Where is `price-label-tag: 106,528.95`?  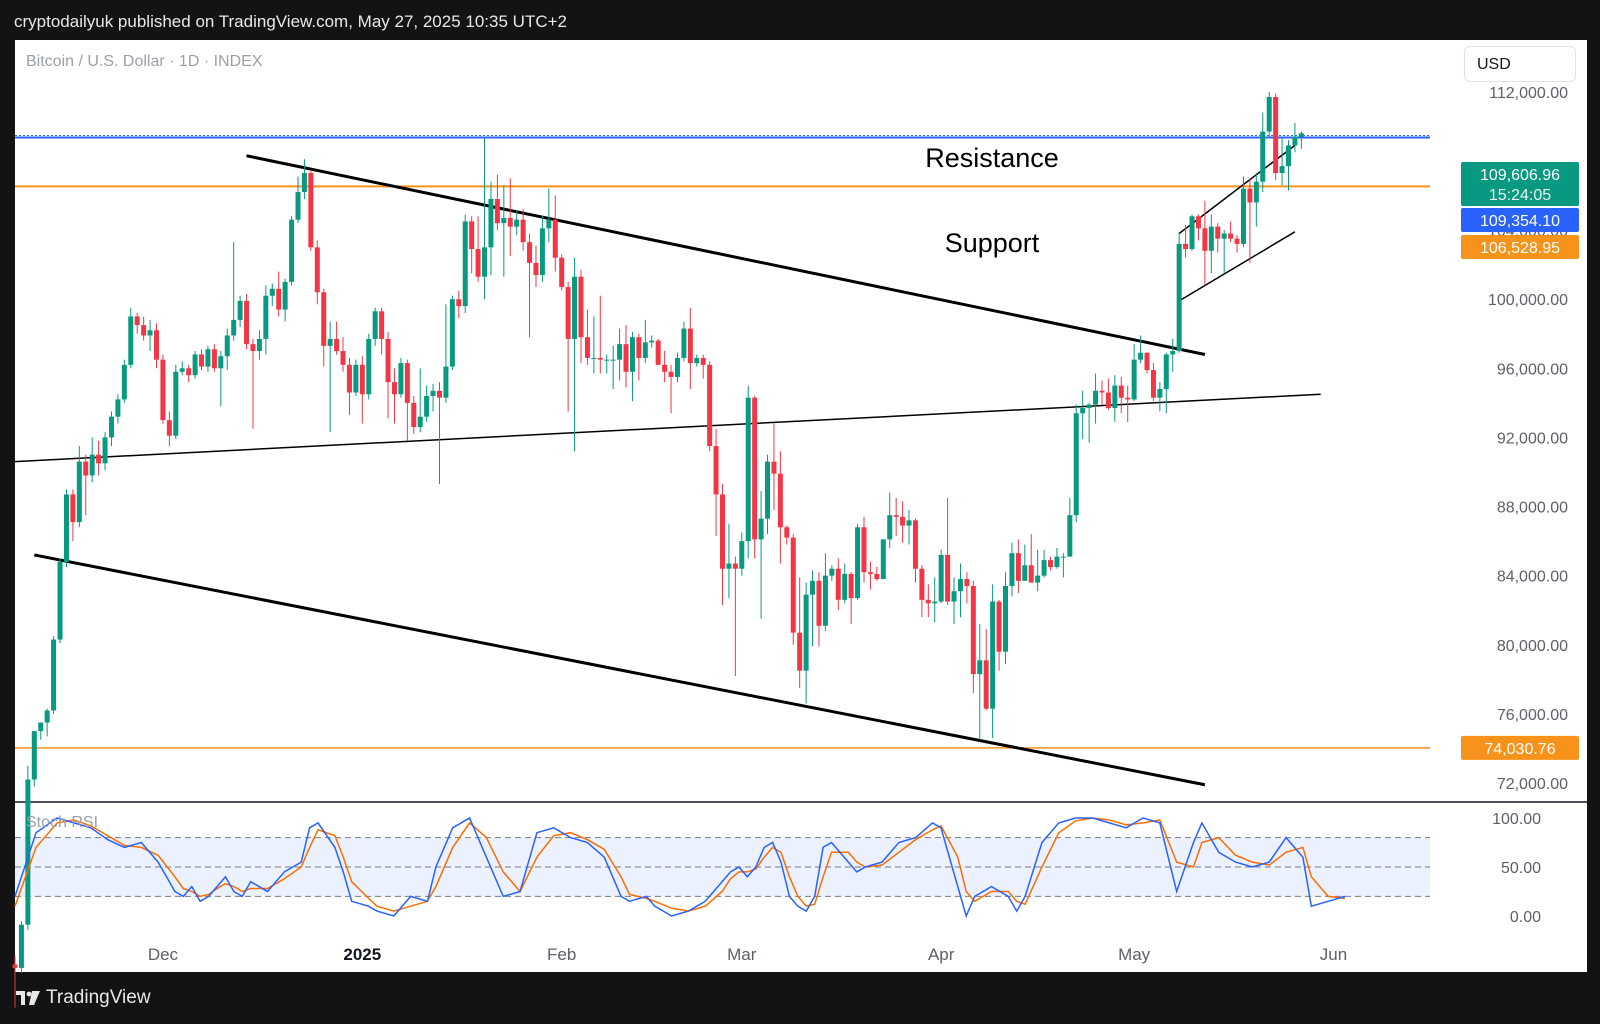
price-label-tag: 106,528.95 is located at coordinates (1520, 247).